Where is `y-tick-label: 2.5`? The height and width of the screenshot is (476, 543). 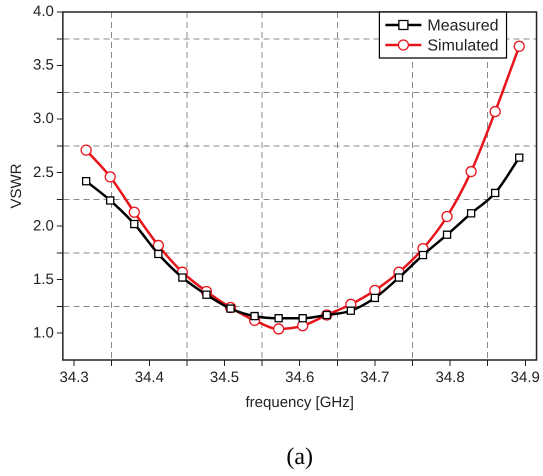 y-tick-label: 2.5 is located at coordinates (43, 172).